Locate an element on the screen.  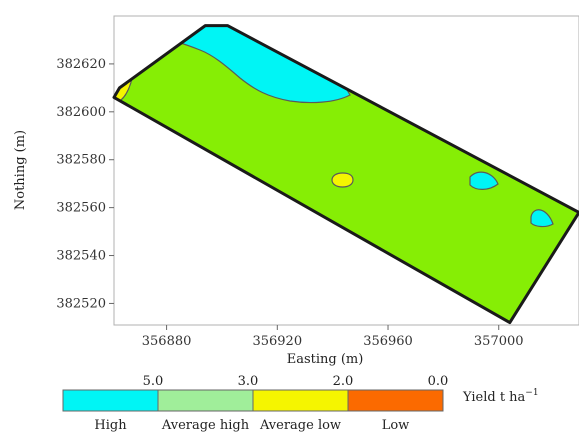
legend-breakpoint-label: 2.0 is located at coordinates (343, 381).